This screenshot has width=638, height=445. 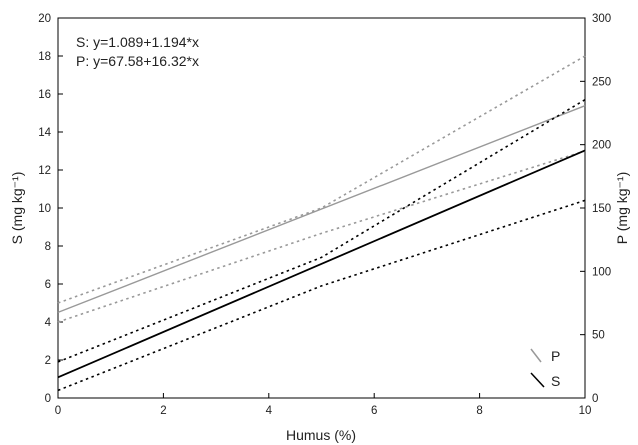 What do you see at coordinates (555, 381) in the screenshot?
I see `legend-s-label: S` at bounding box center [555, 381].